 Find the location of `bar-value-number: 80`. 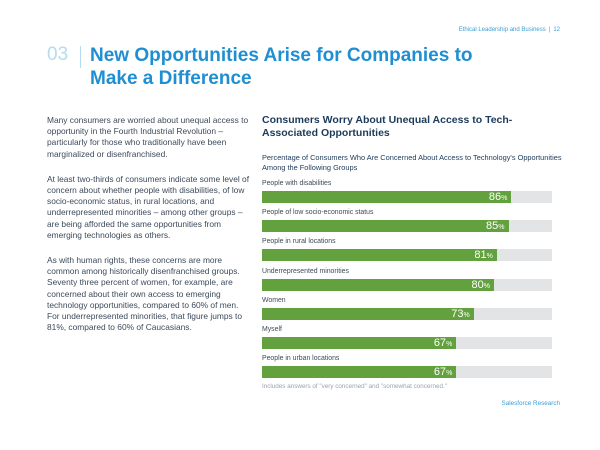

bar-value-number: 80 is located at coordinates (477, 284).